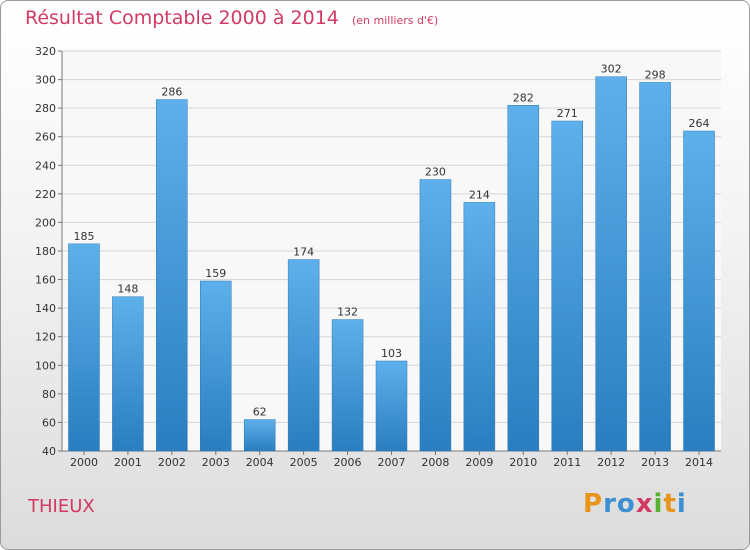  I want to click on bar-value-label: 230, so click(435, 172).